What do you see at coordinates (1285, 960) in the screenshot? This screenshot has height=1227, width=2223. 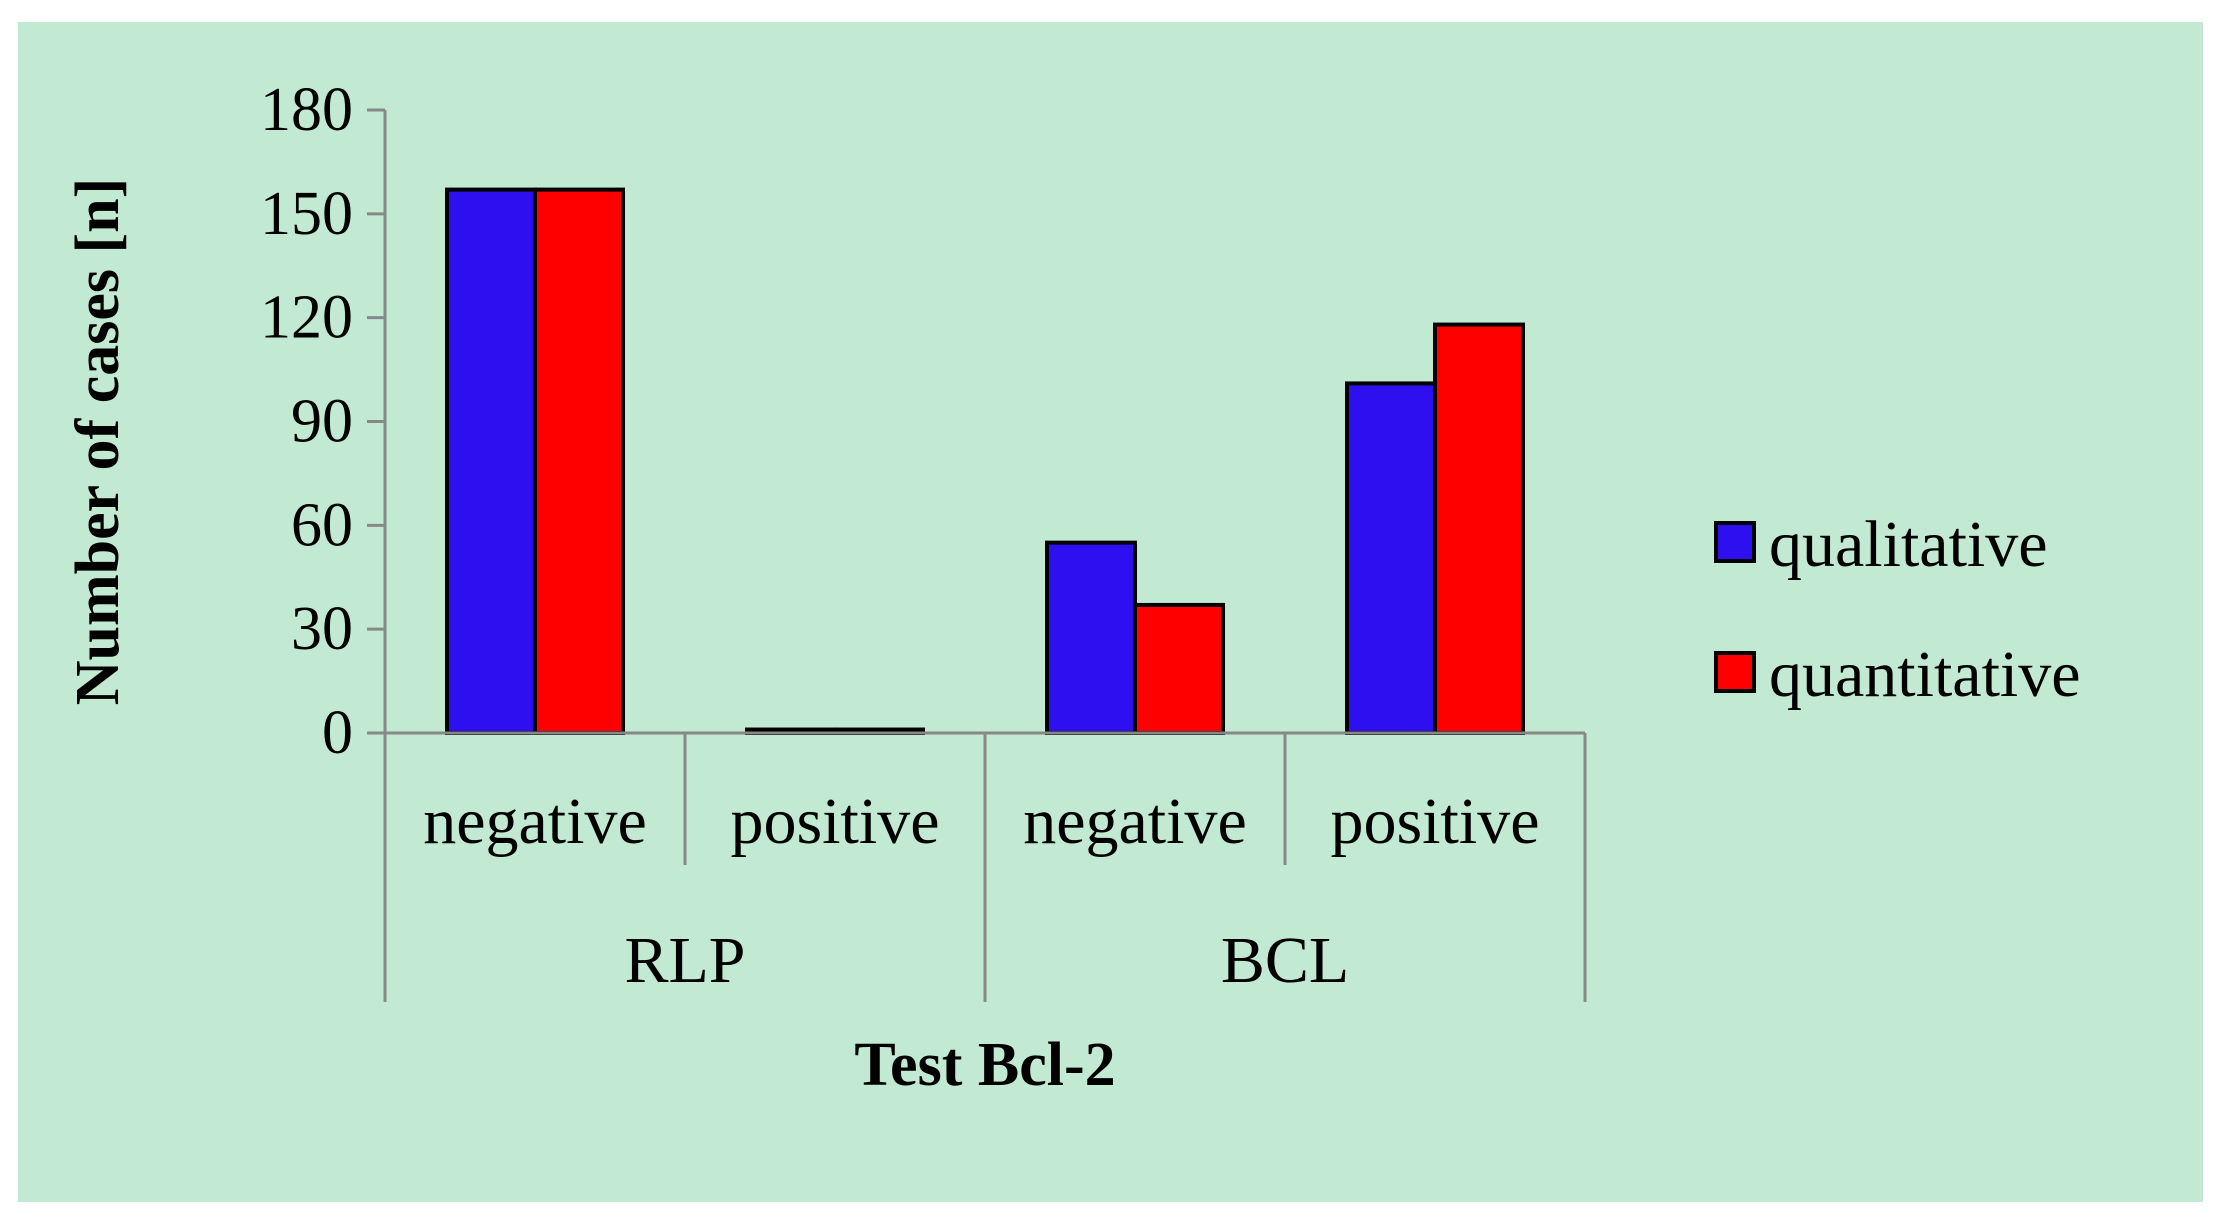 I see `x-group-label: BCL` at bounding box center [1285, 960].